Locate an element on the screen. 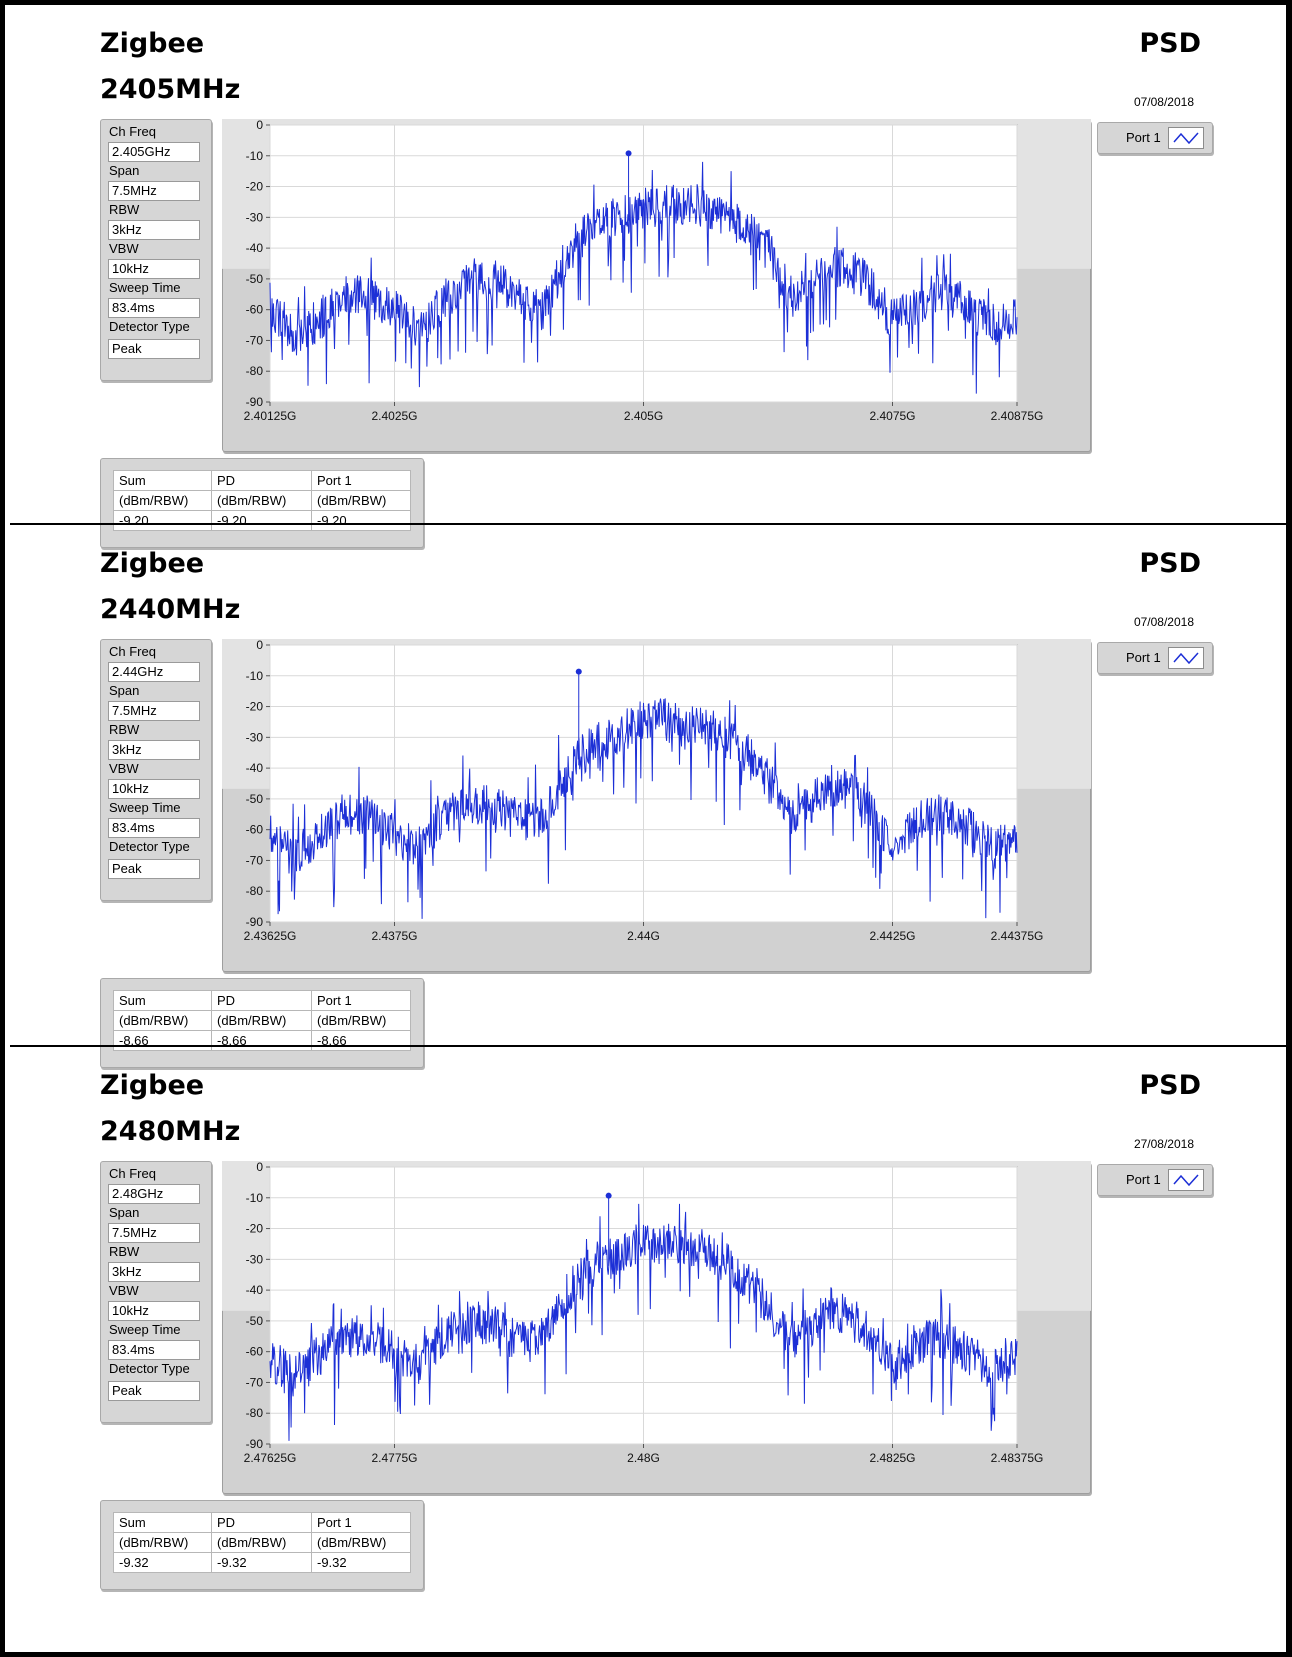 The height and width of the screenshot is (1657, 1292). y-tick-label: -90 is located at coordinates (255, 1444).